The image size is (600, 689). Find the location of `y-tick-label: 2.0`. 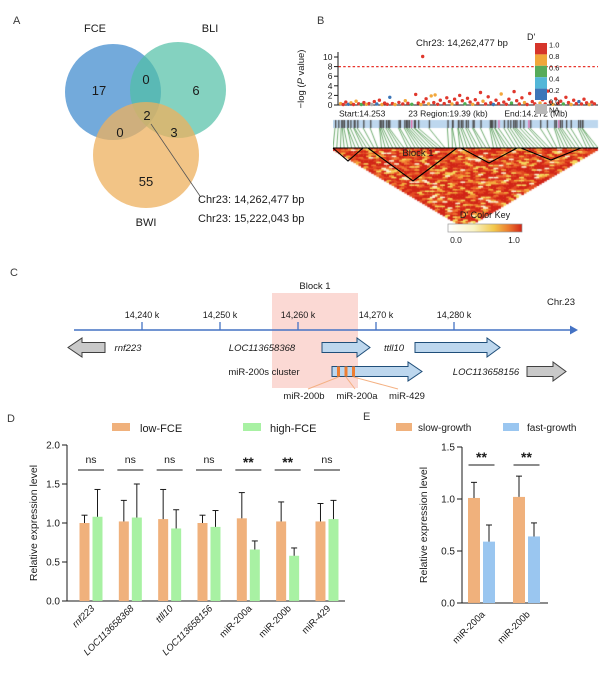

y-tick-label: 2.0 is located at coordinates (53, 446).